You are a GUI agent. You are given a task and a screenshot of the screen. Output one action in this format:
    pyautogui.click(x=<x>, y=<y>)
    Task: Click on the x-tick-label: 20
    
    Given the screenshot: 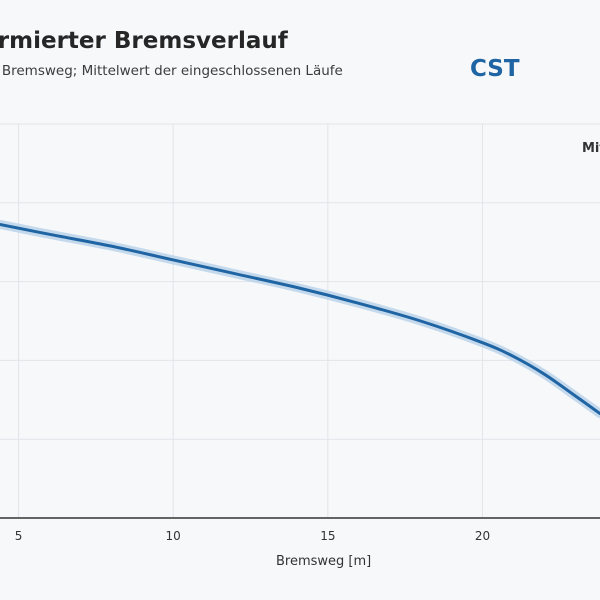 What is the action you would take?
    pyautogui.click(x=482, y=536)
    